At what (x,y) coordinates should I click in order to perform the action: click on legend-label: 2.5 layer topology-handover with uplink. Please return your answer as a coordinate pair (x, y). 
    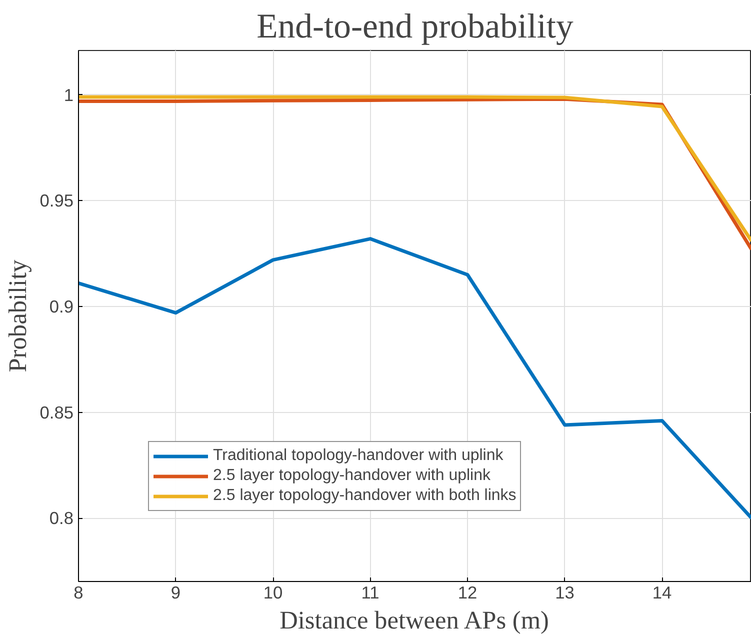
    Looking at the image, I should click on (351, 476).